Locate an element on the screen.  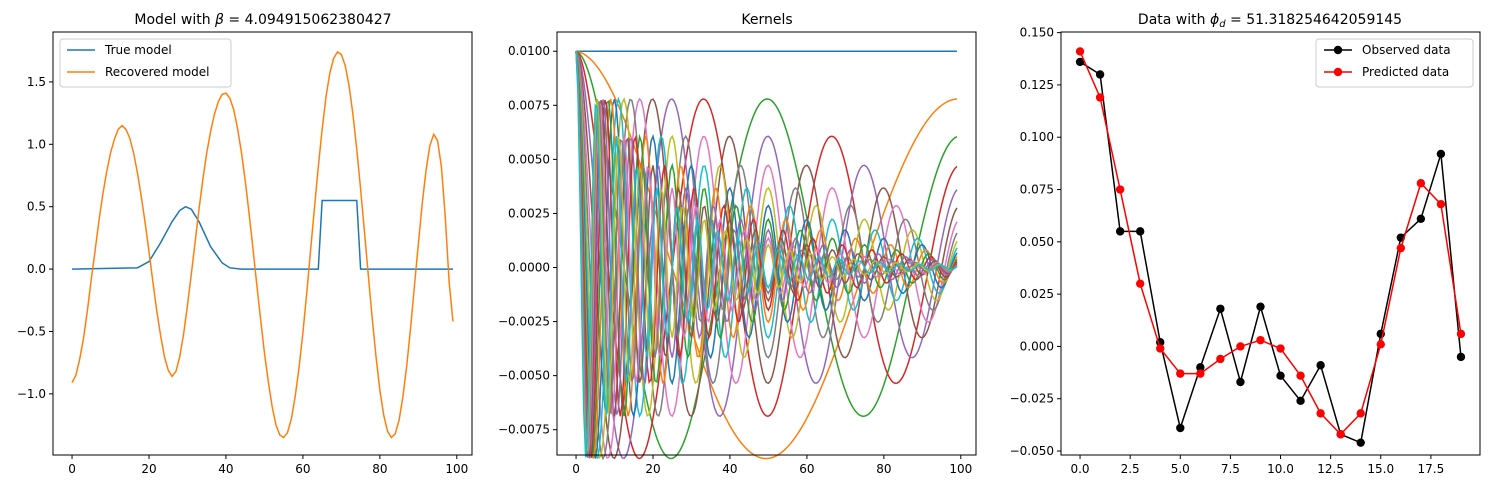
y-tick-label: 0.0050 is located at coordinates (529, 159).